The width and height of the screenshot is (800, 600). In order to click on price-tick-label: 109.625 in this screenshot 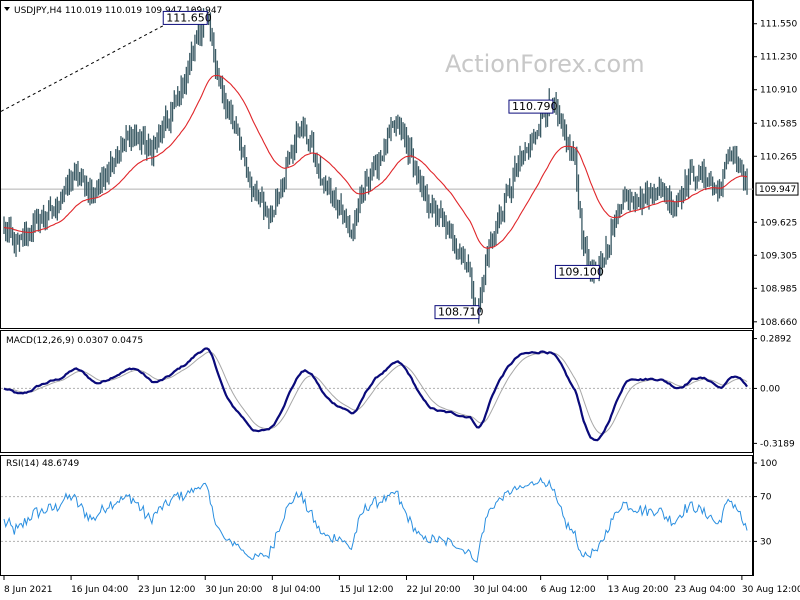, I will do `click(778, 223)`.